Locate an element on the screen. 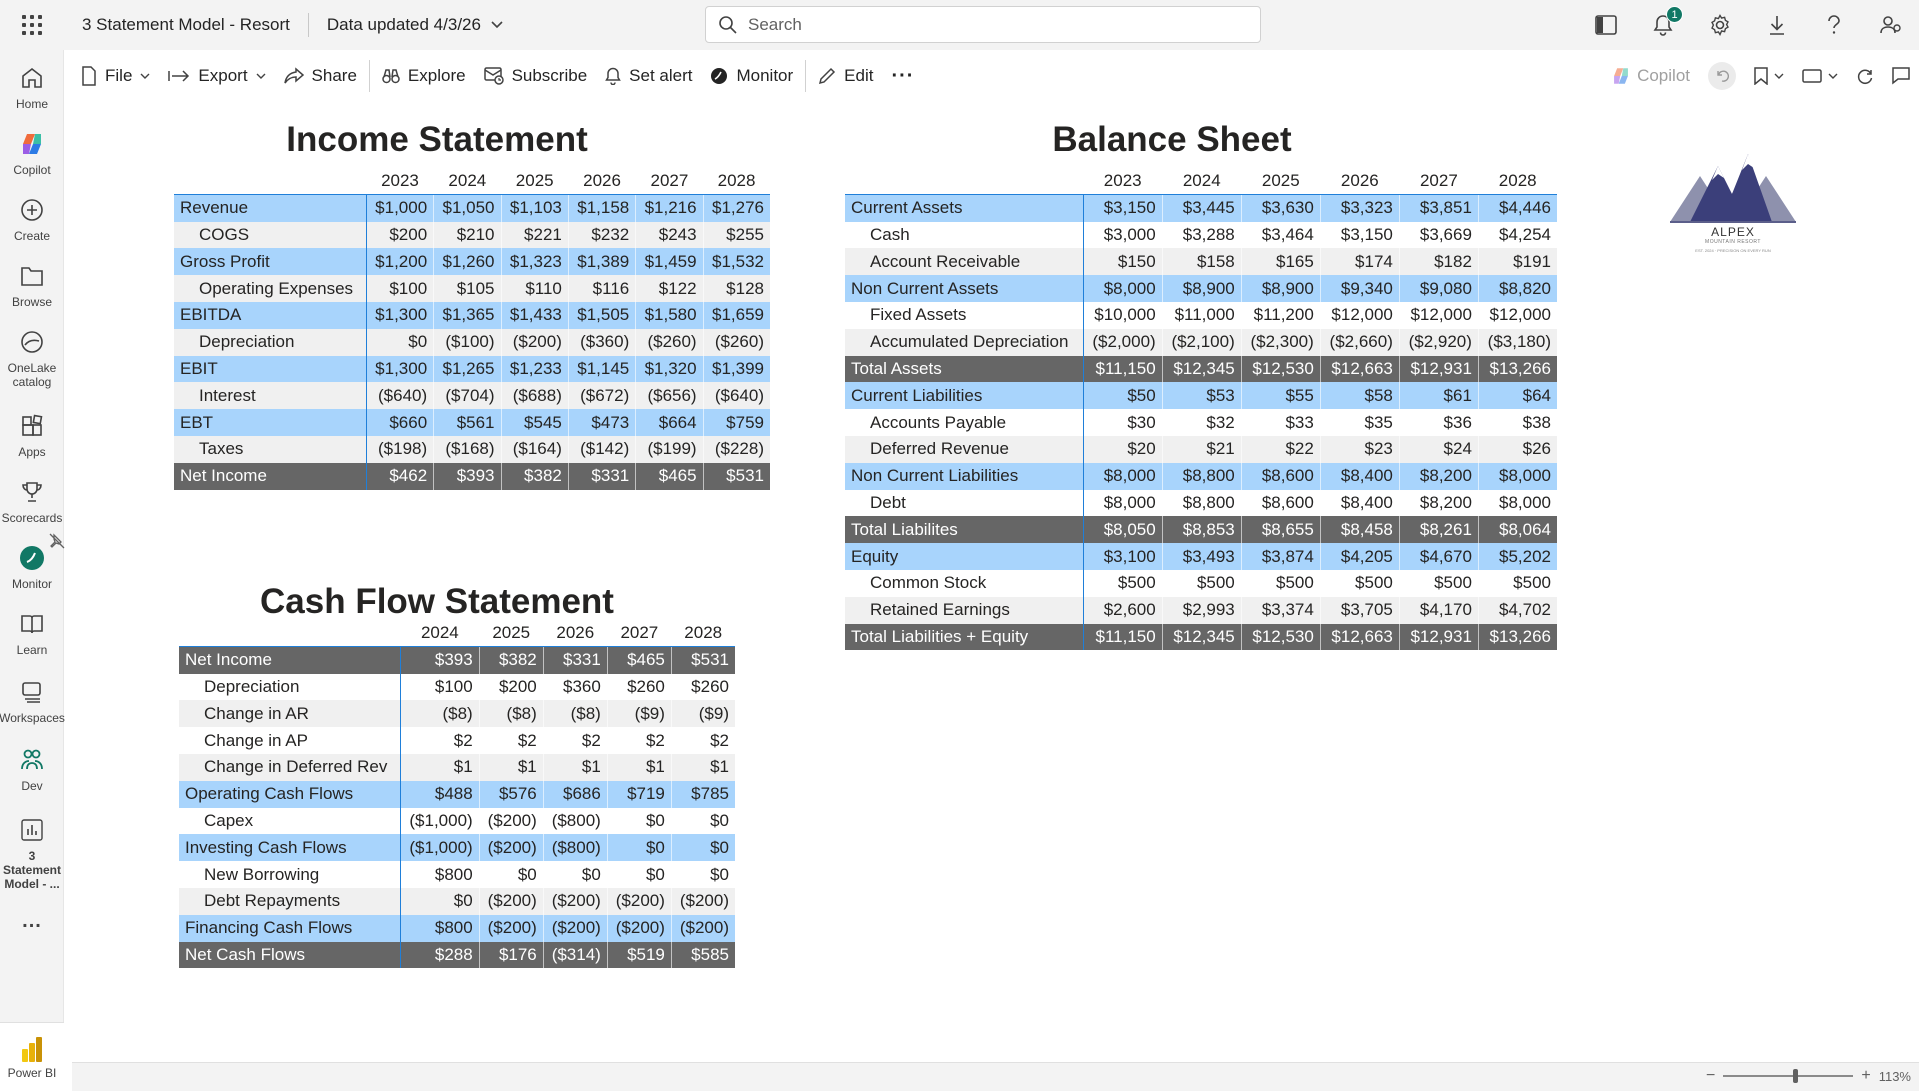 Image resolution: width=1919 pixels, height=1091 pixels. nav-item-browse: Browse is located at coordinates (32, 285).